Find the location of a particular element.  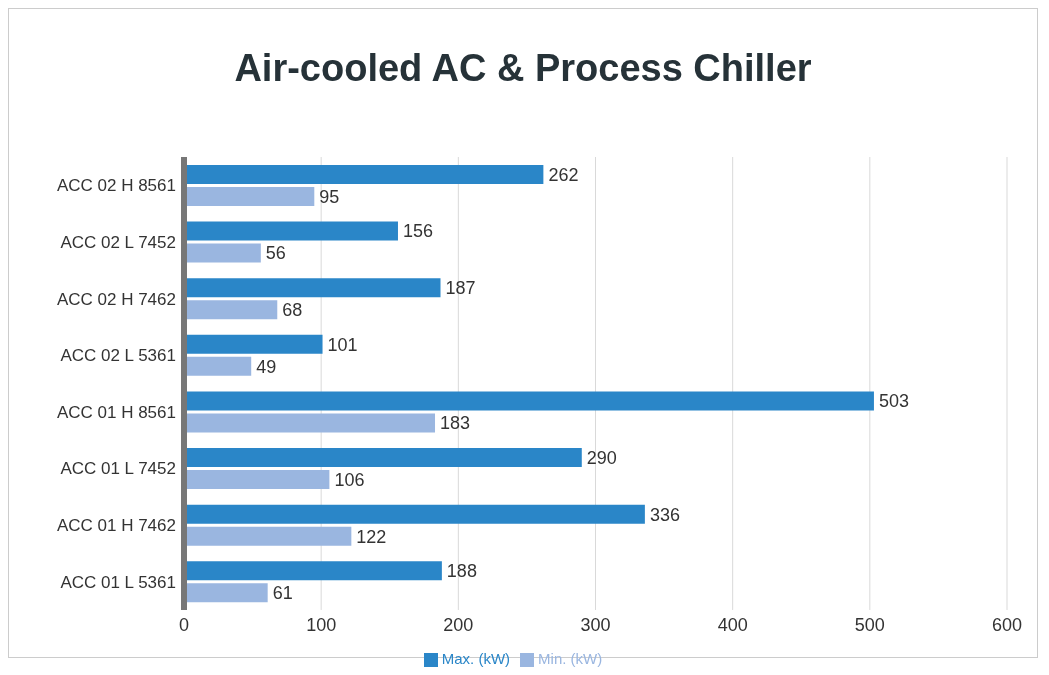

data-label: 503 is located at coordinates (893, 401).